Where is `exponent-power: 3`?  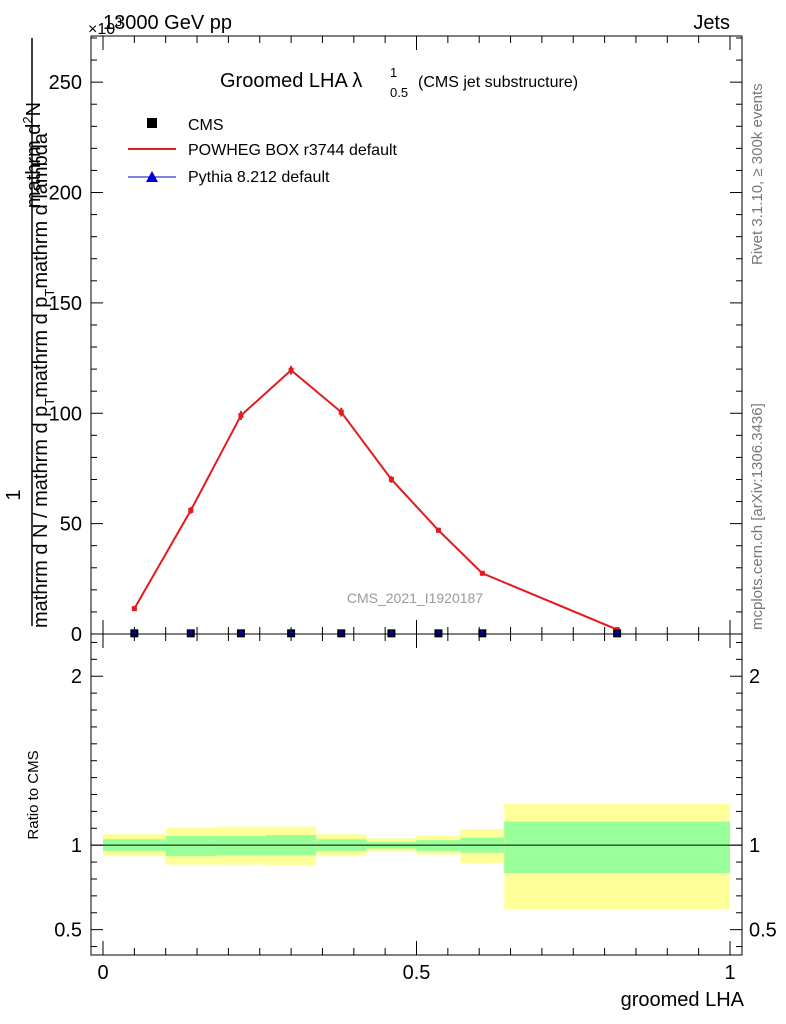
exponent-power: 3 is located at coordinates (118, 22).